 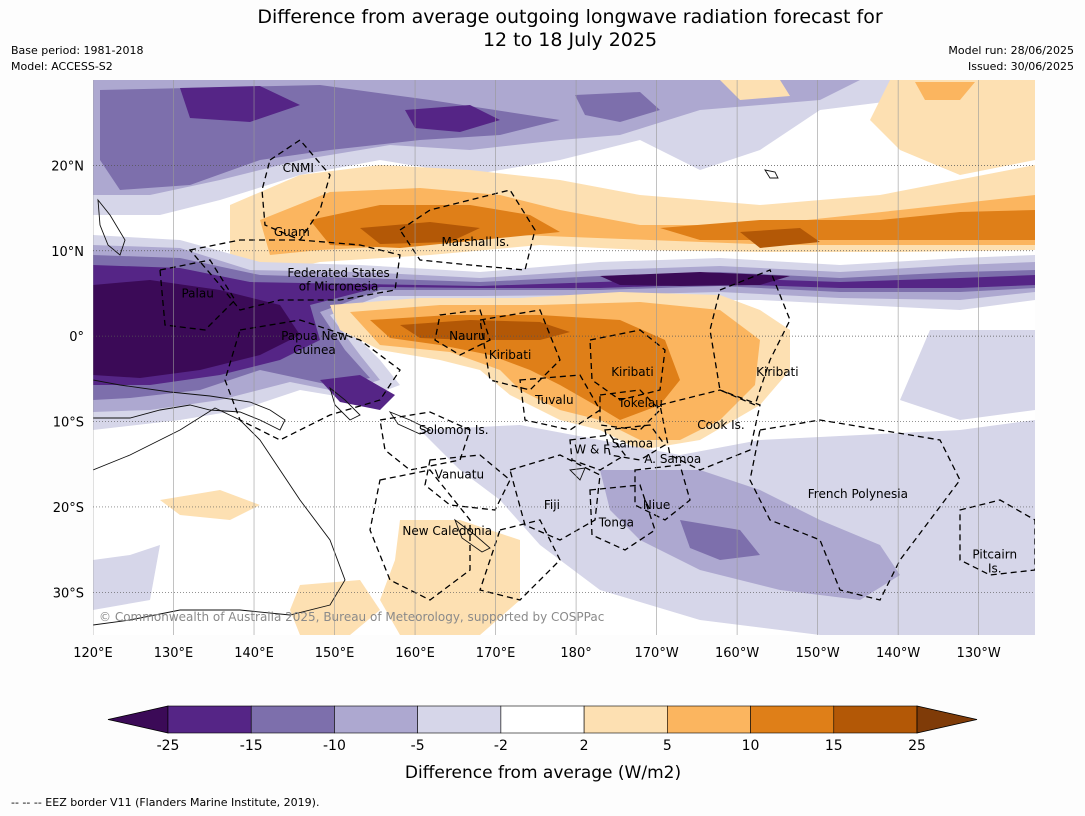 I want to click on eez-kiribati-line, so click(x=750, y=337).